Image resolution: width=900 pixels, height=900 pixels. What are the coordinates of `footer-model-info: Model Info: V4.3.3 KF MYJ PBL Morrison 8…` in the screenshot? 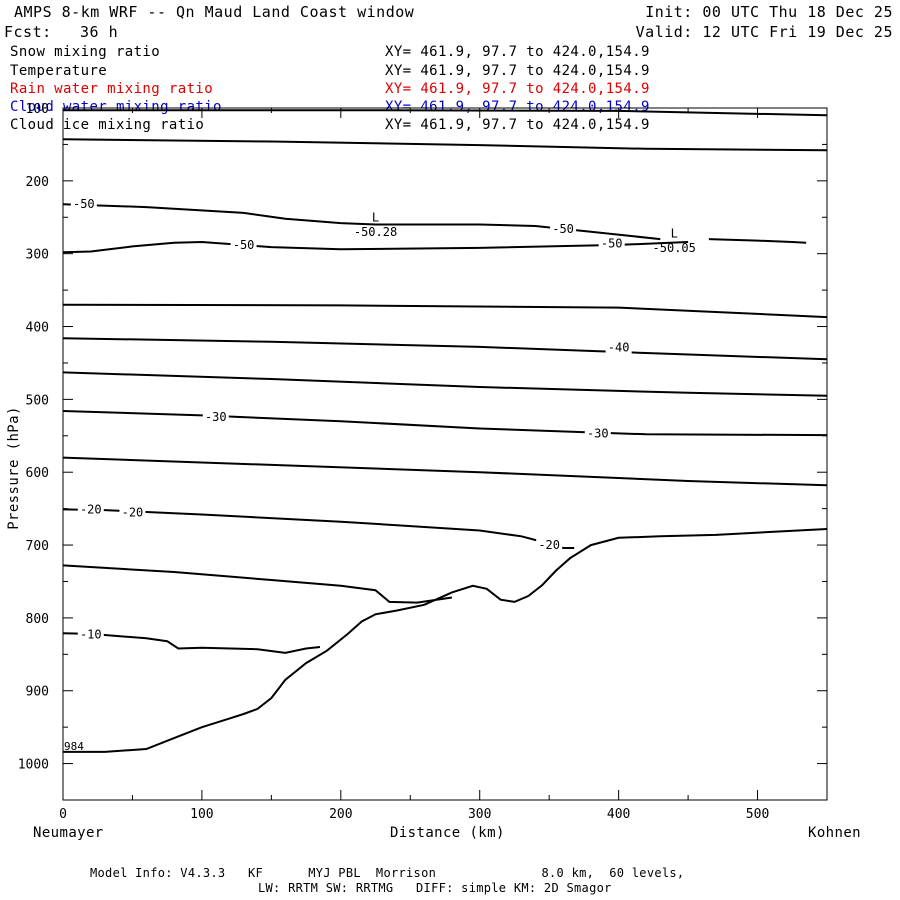 It's located at (387, 873).